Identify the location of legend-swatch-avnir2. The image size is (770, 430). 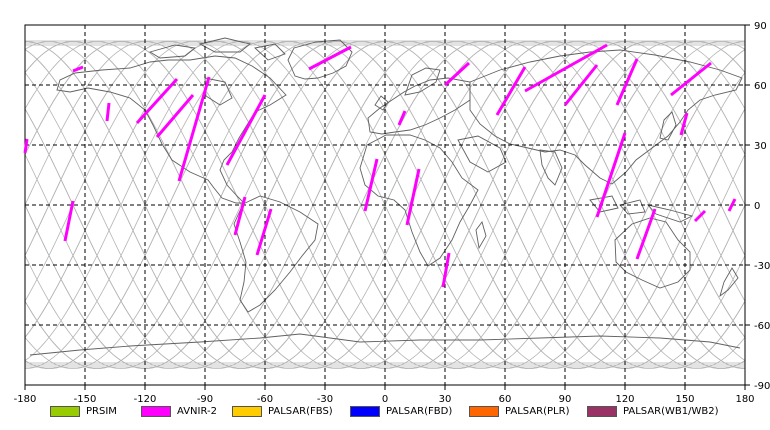
(156, 411).